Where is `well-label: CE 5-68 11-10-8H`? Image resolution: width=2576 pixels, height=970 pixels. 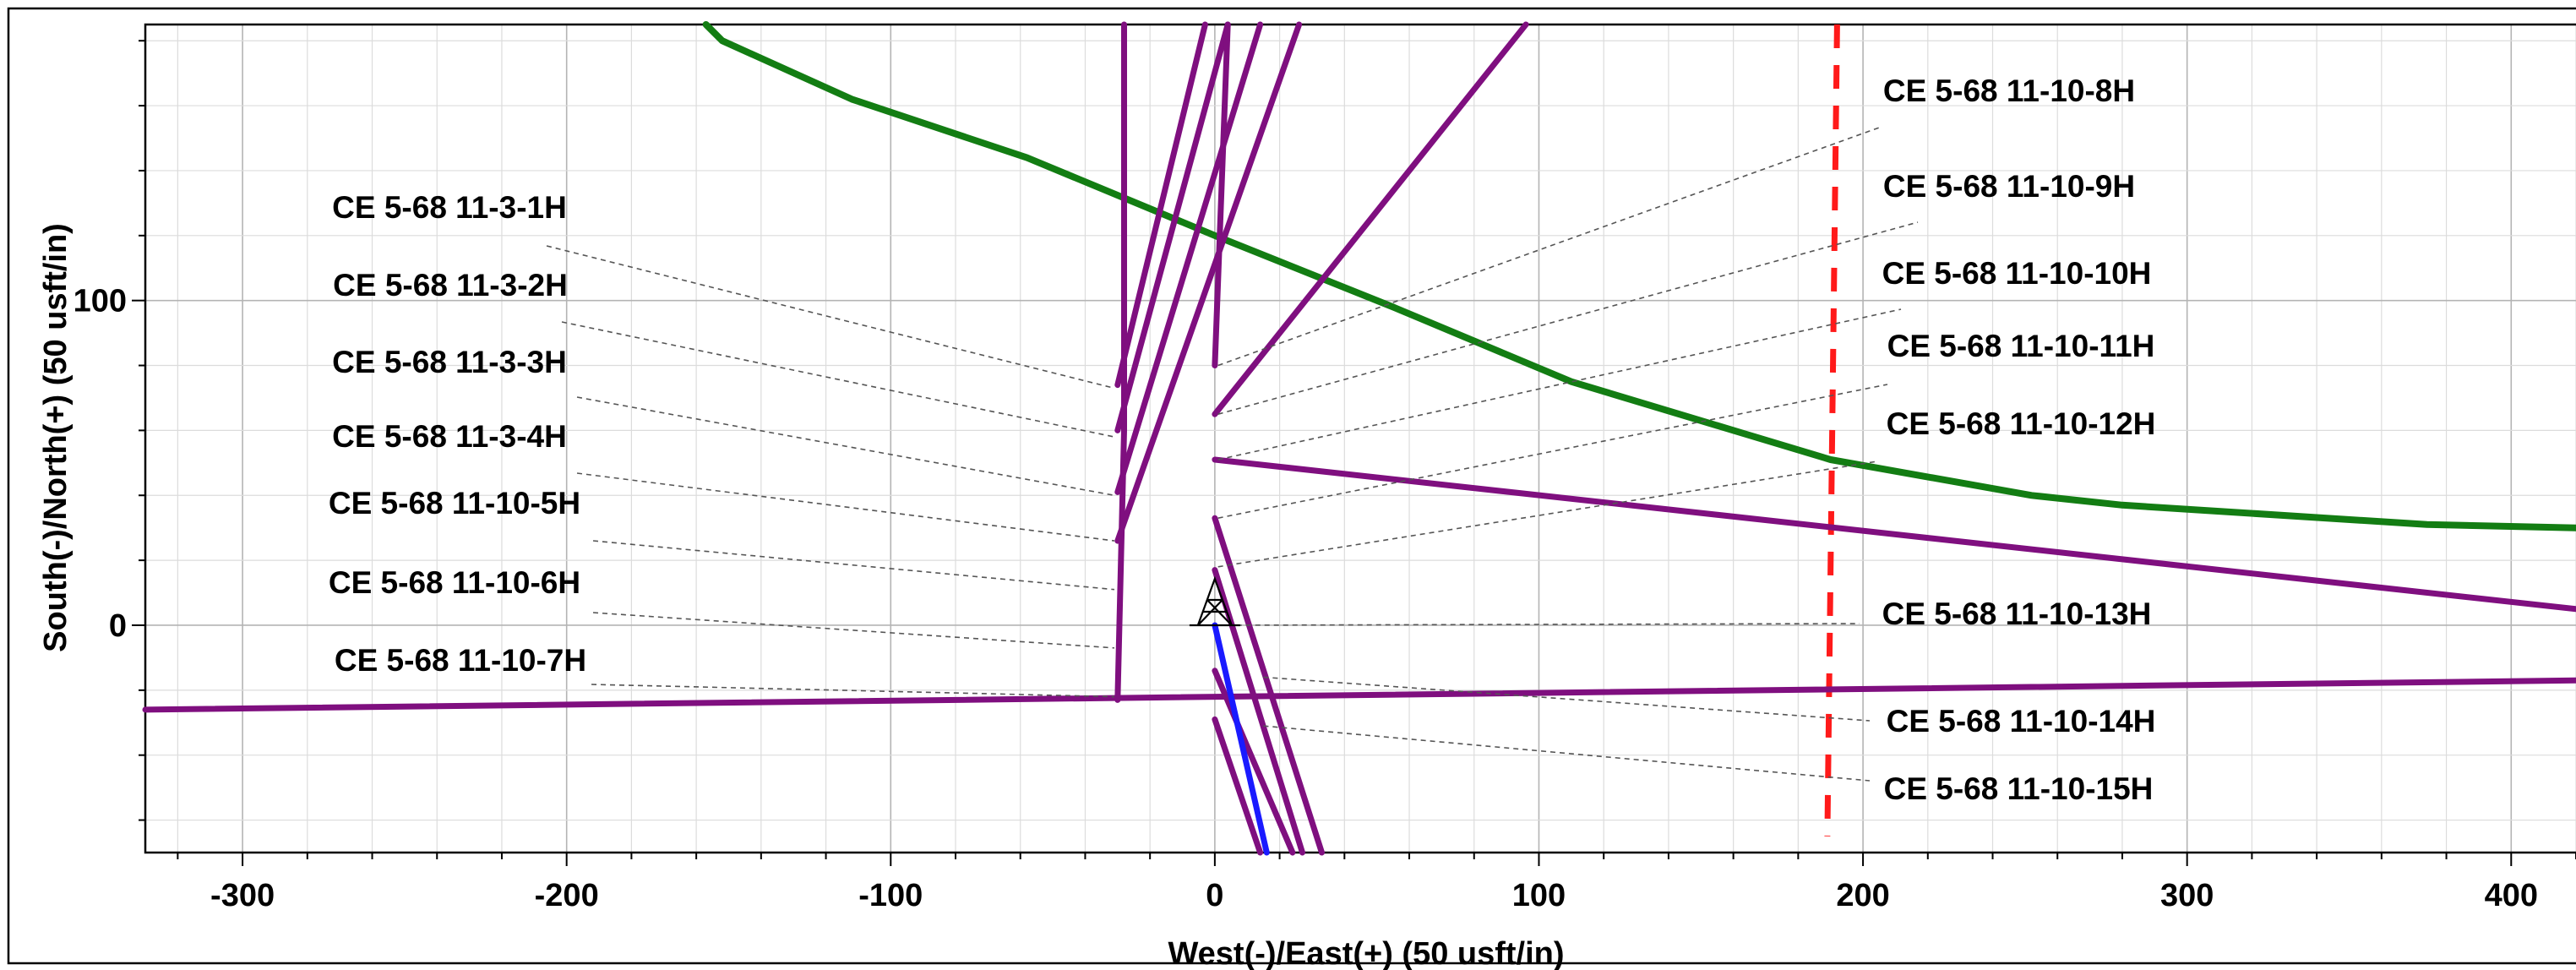
well-label: CE 5-68 11-10-8H is located at coordinates (2009, 91).